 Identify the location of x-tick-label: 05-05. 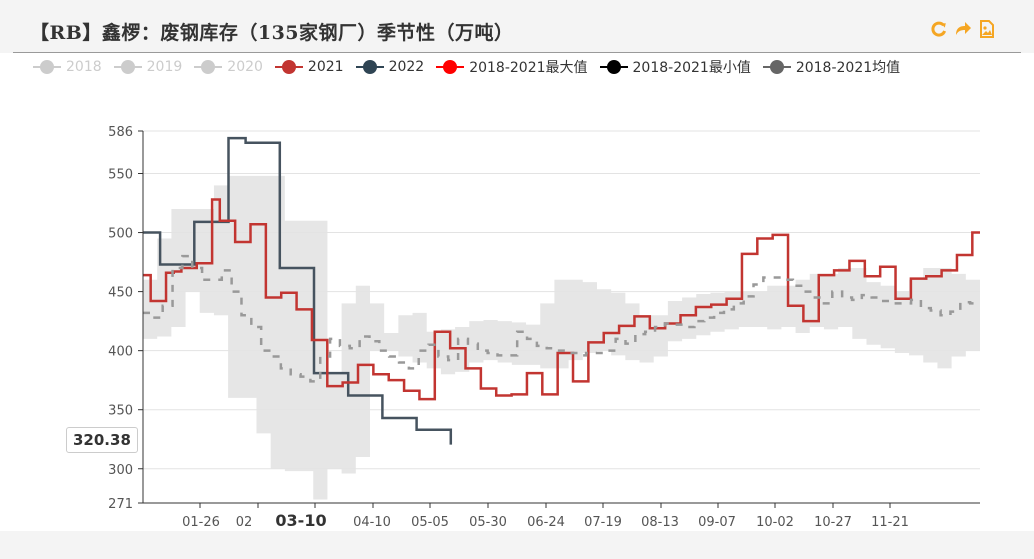
(430, 522).